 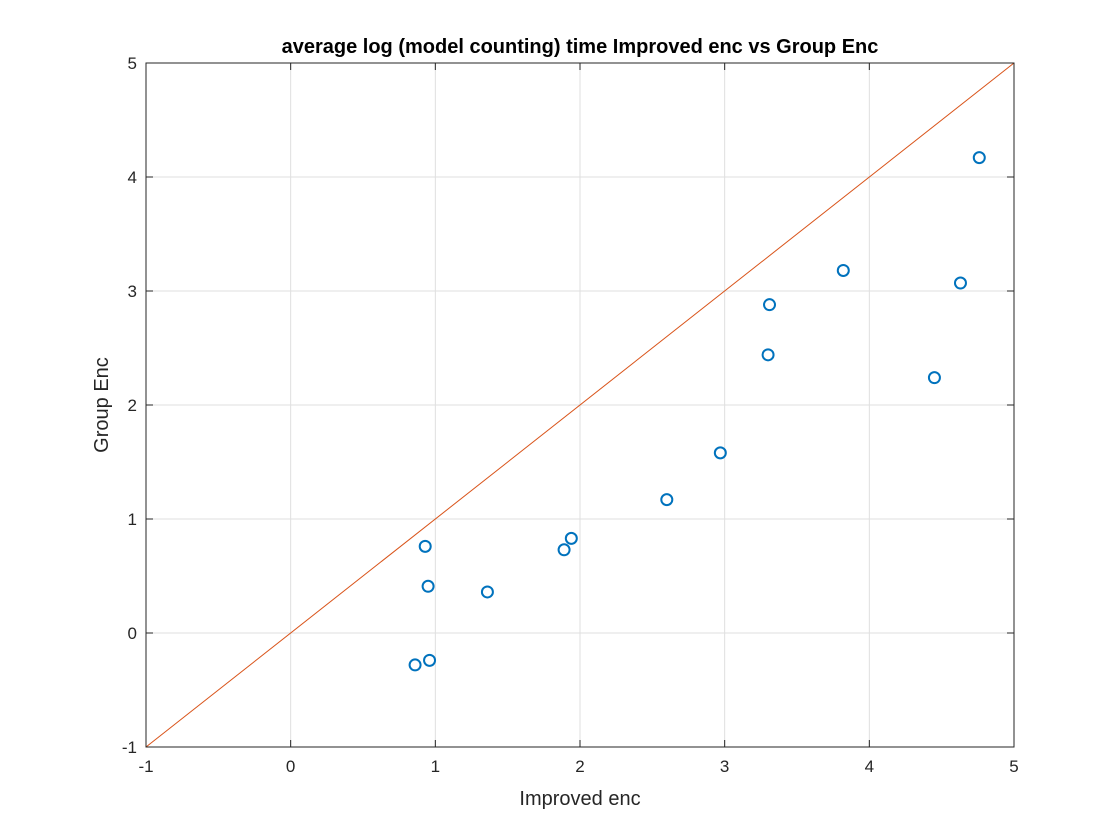 I want to click on x-tick-label: 3, so click(x=724, y=766).